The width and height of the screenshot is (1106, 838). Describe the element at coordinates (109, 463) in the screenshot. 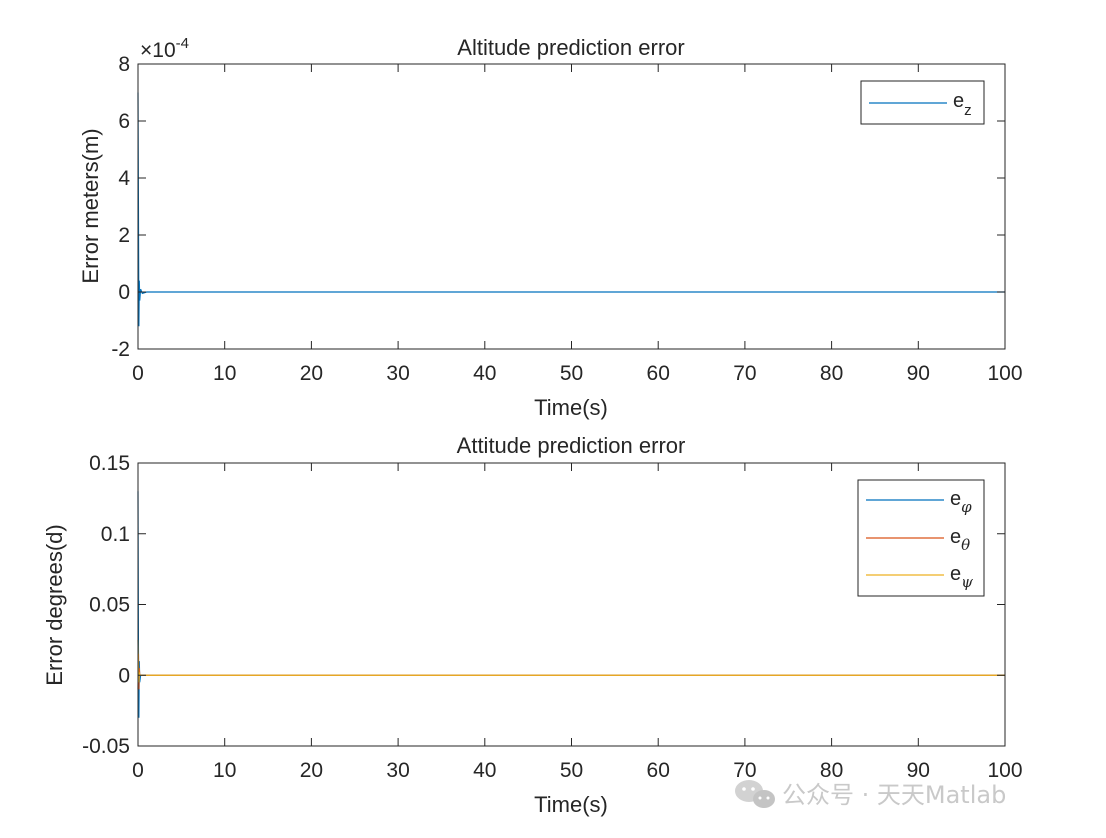

I see `y-tick-label: 0.15` at that location.